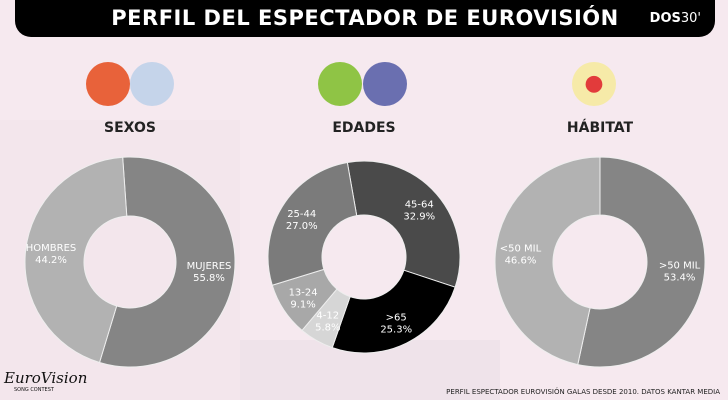  What do you see at coordinates (51, 248) in the screenshot?
I see `slice-category-label: HOMBRES` at bounding box center [51, 248].